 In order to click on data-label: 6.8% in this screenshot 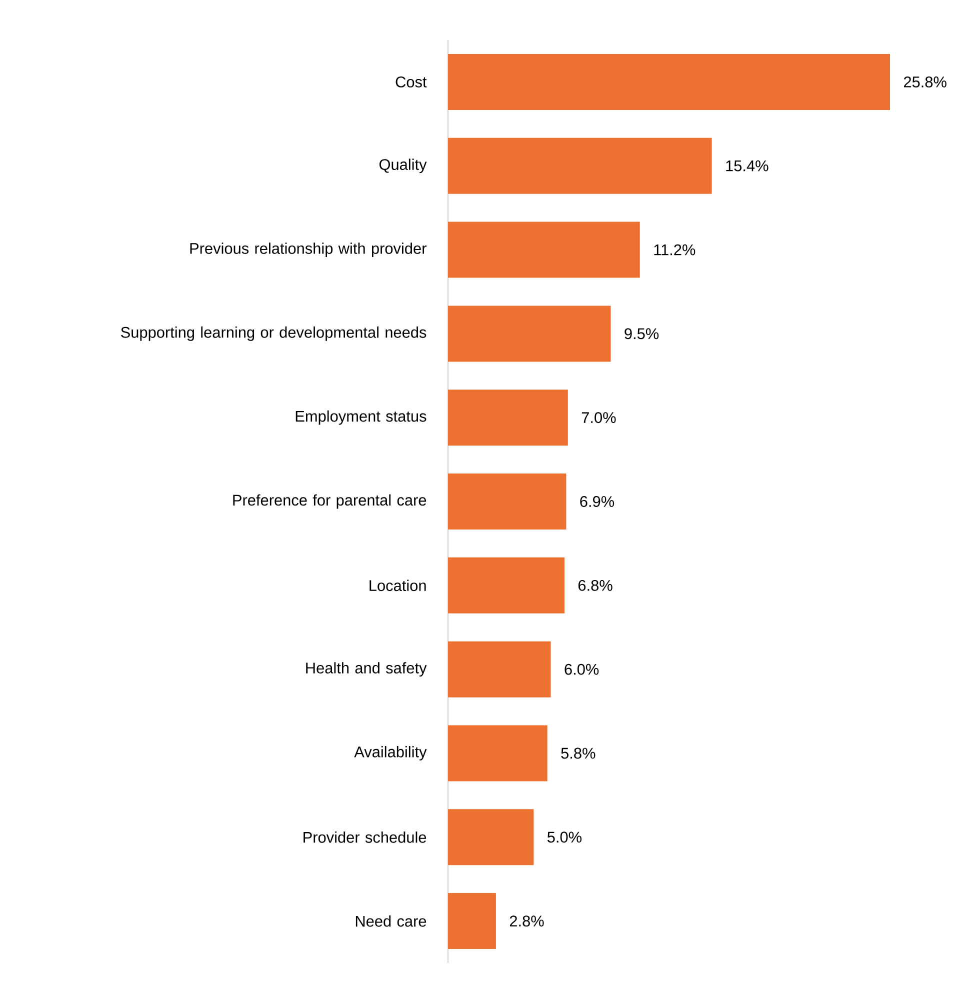, I will do `click(595, 585)`.